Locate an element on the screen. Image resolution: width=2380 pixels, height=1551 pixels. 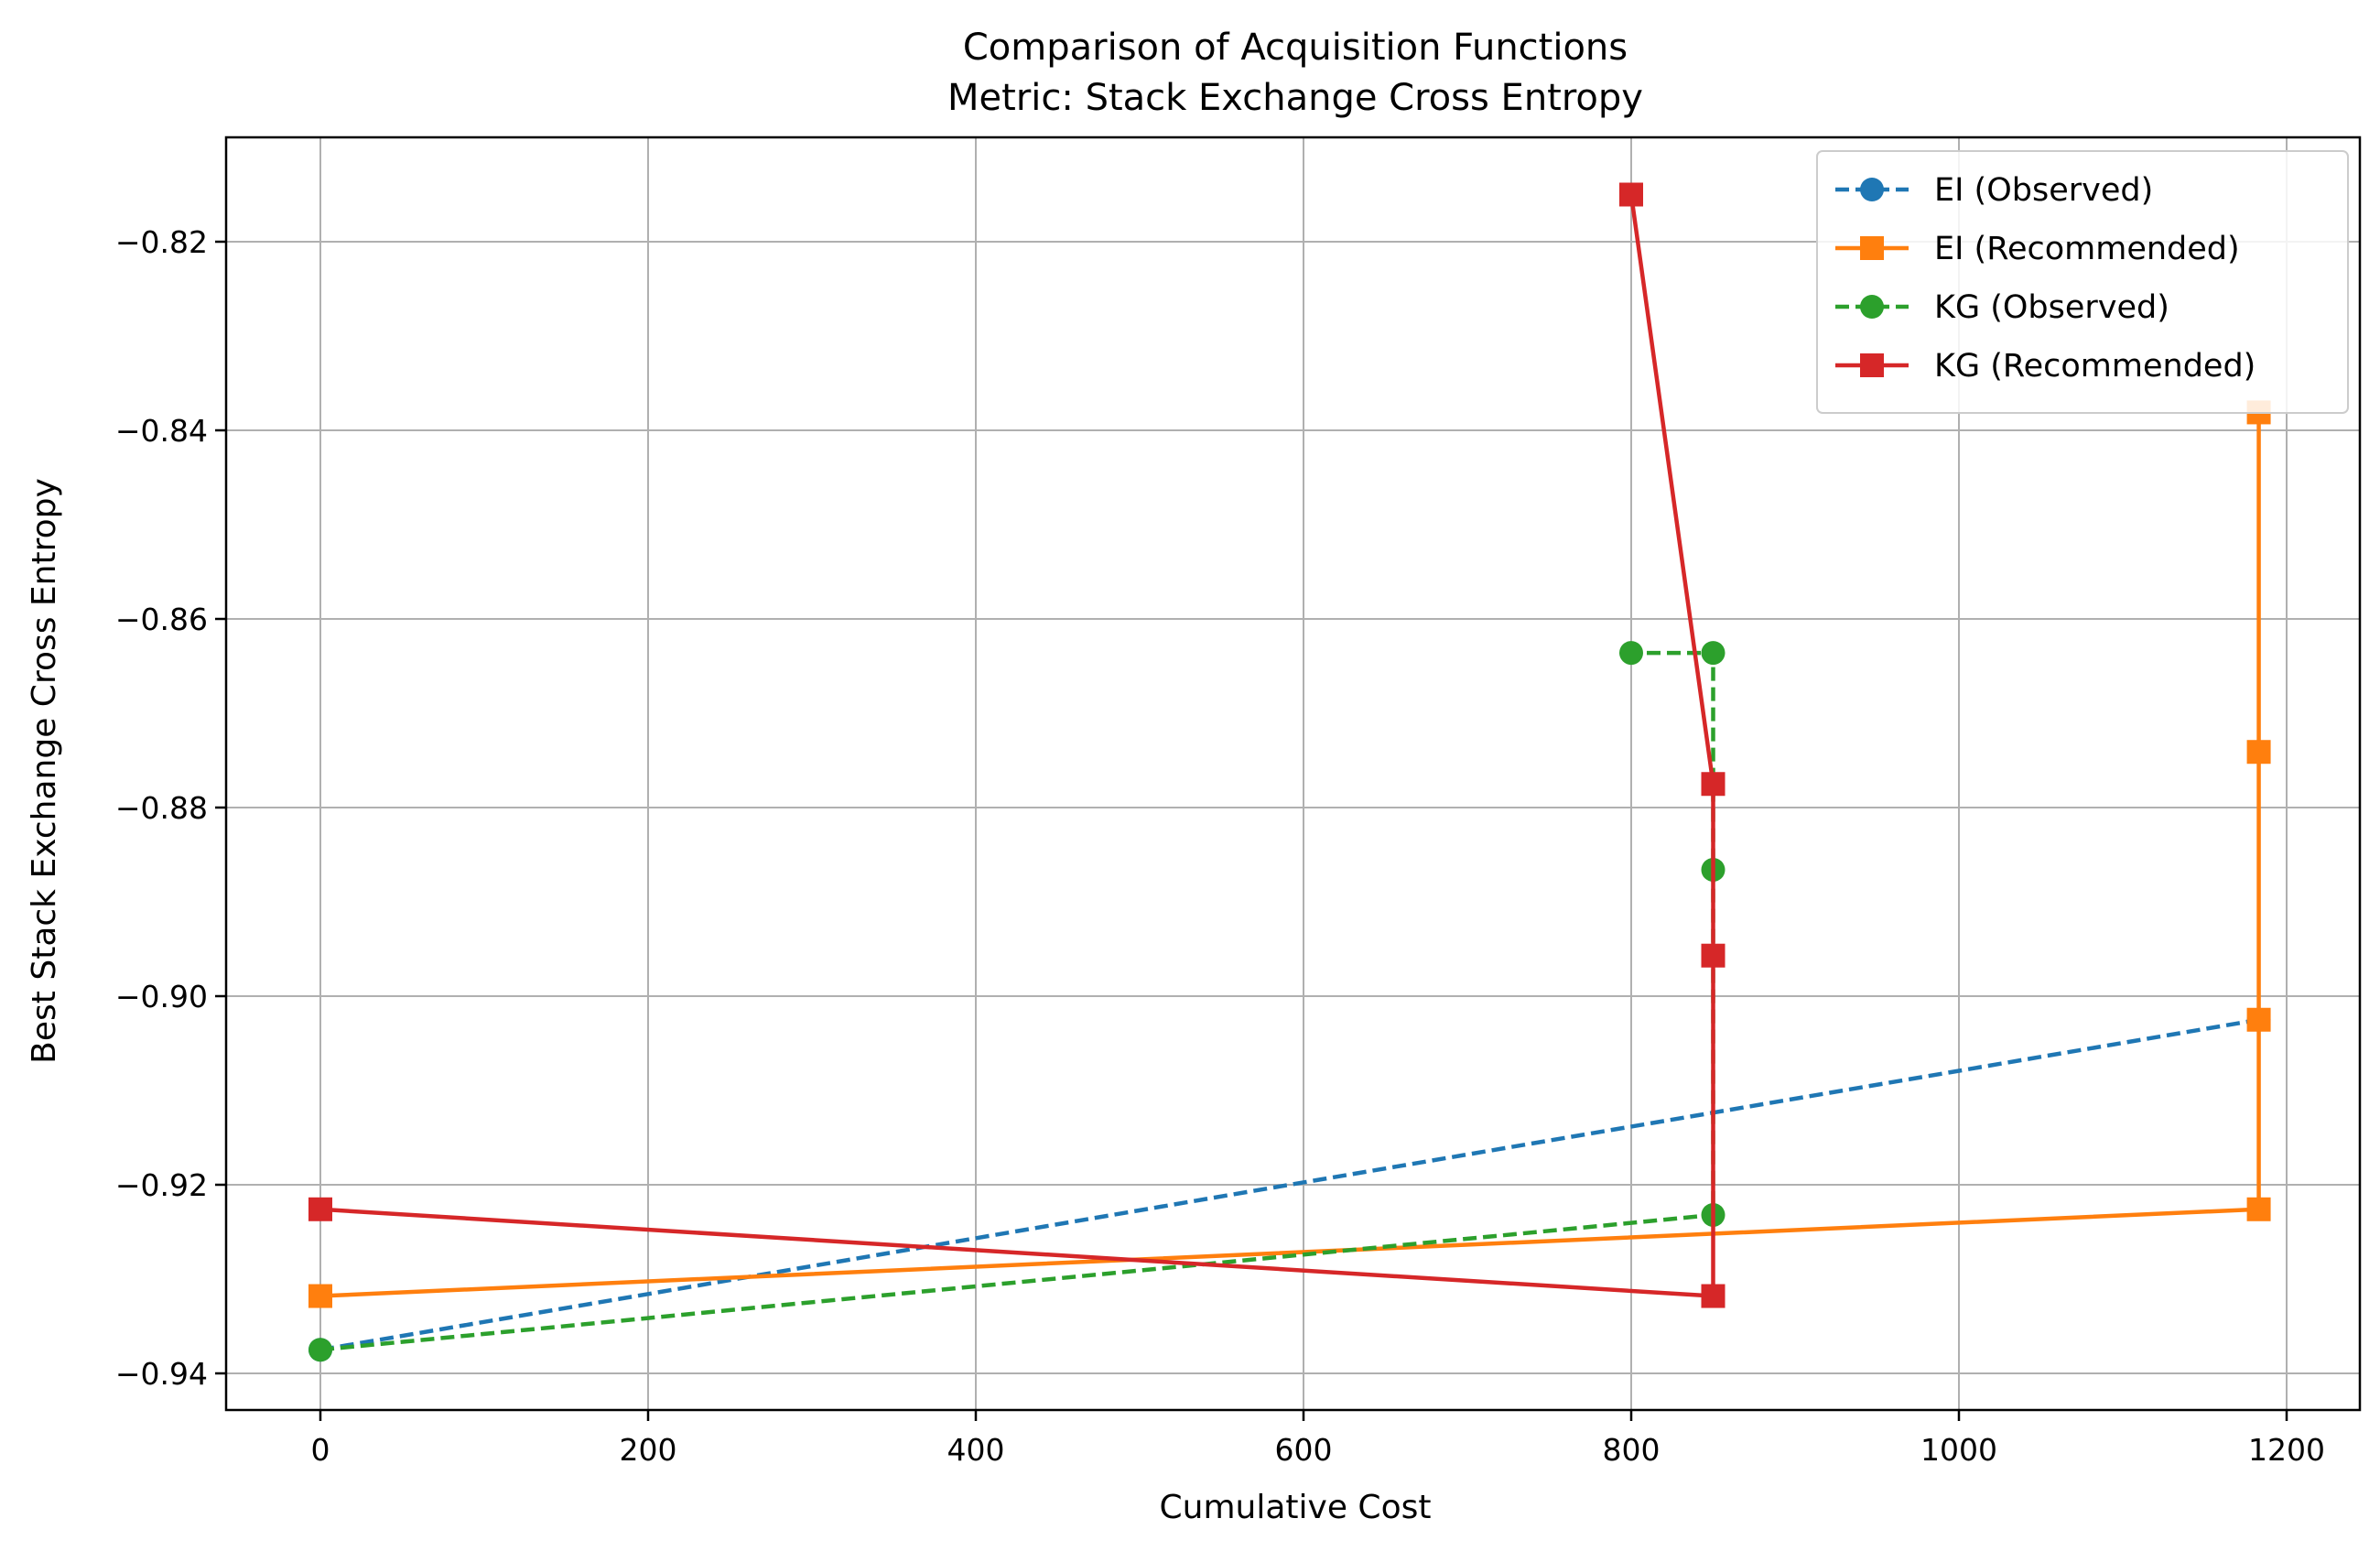
x-axis-label: Cumulative Cost is located at coordinates (1296, 1508).